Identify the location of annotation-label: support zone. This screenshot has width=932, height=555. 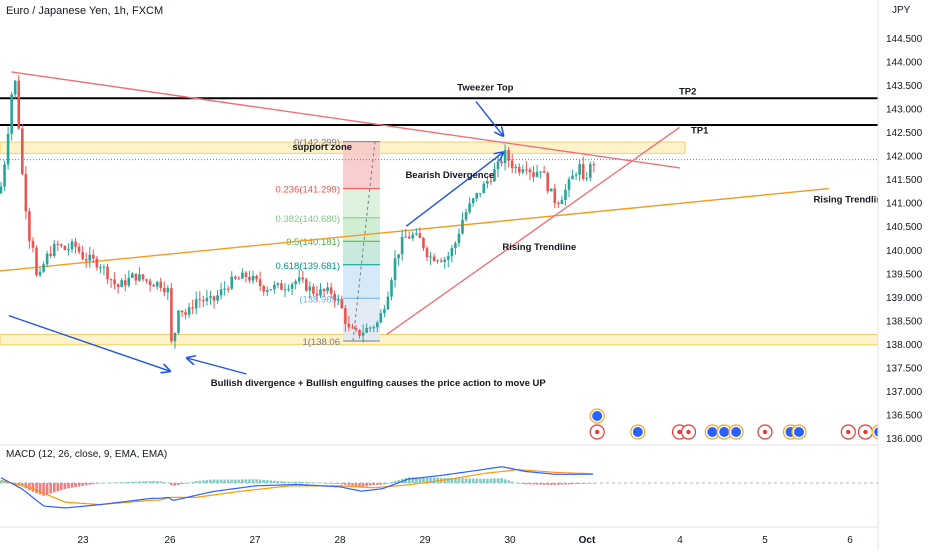
(322, 147).